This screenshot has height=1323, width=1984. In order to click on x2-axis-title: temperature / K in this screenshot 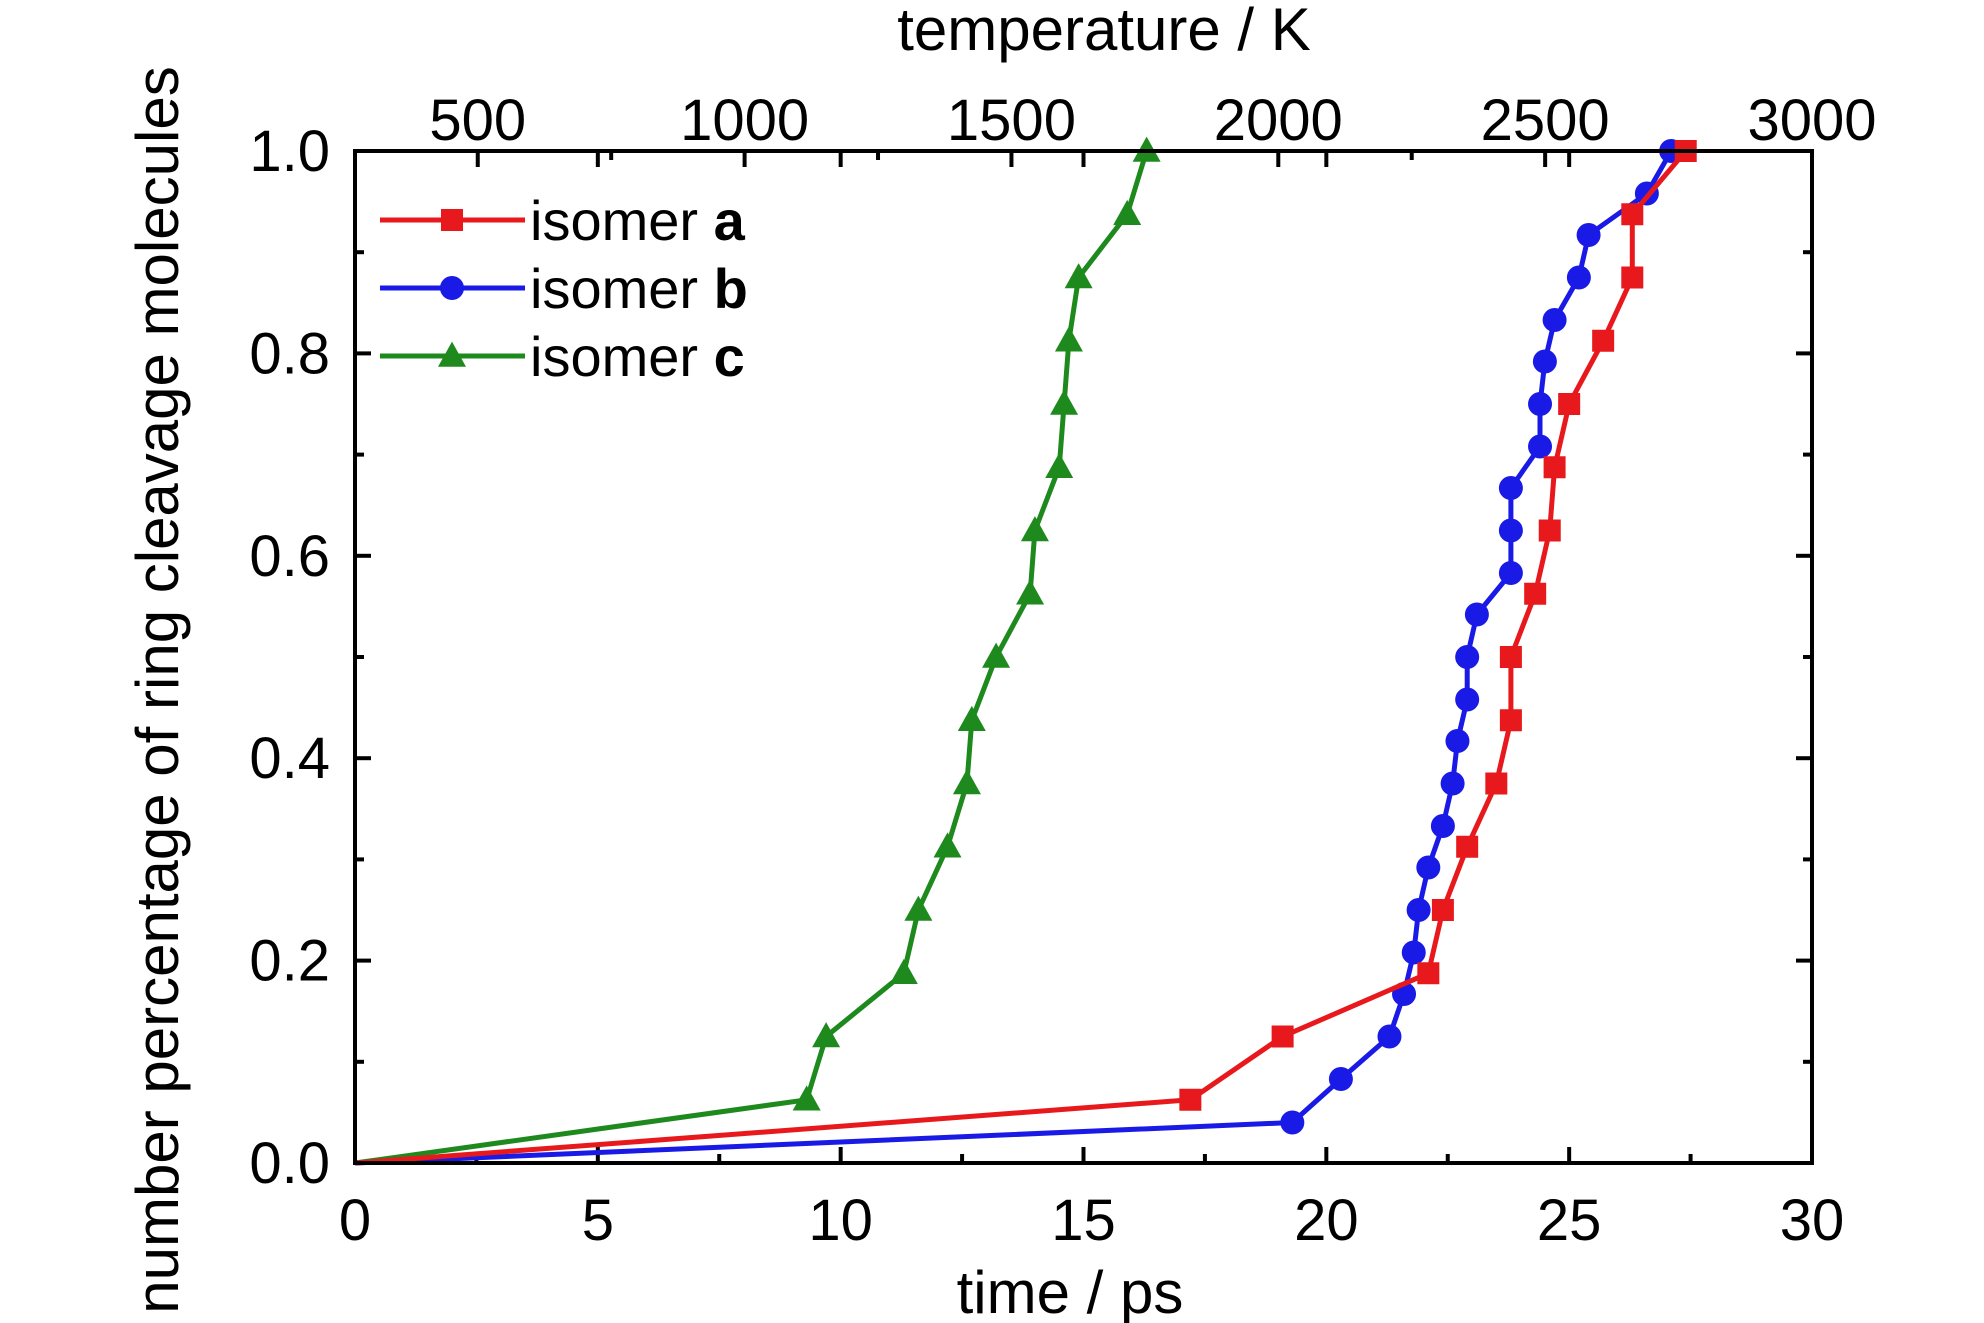, I will do `click(1104, 31)`.